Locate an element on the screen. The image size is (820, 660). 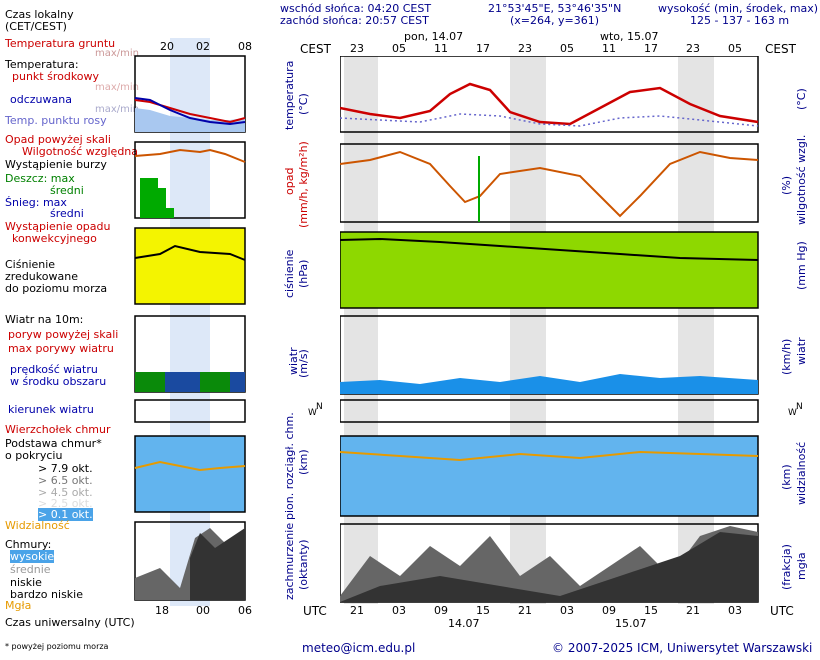
legend-local-time: Czas lokalny is located at coordinates (39, 14).